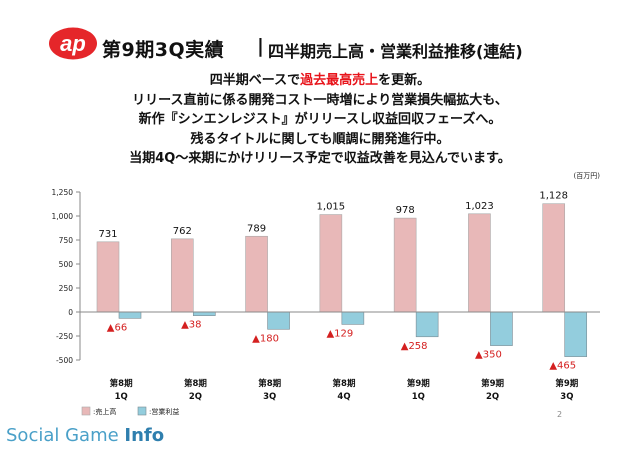 The image size is (640, 450). I want to click on sales-data-label: 1,128, so click(553, 196).